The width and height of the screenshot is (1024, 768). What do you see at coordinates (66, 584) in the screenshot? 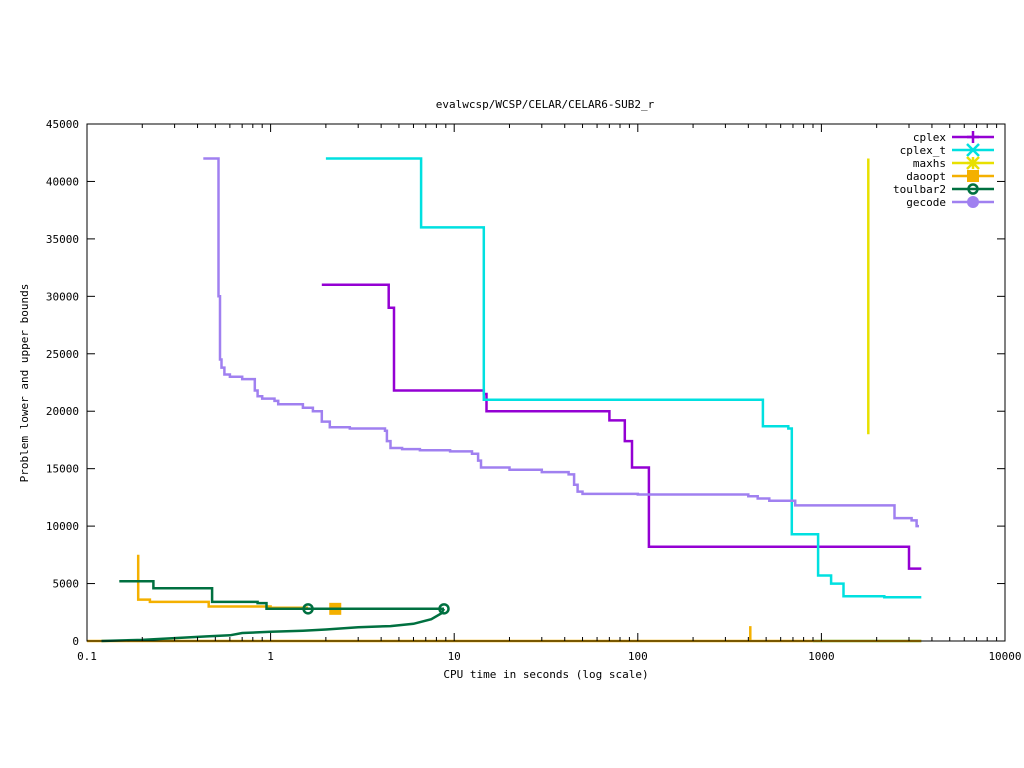
I see `y-tick-label: 5000` at bounding box center [66, 584].